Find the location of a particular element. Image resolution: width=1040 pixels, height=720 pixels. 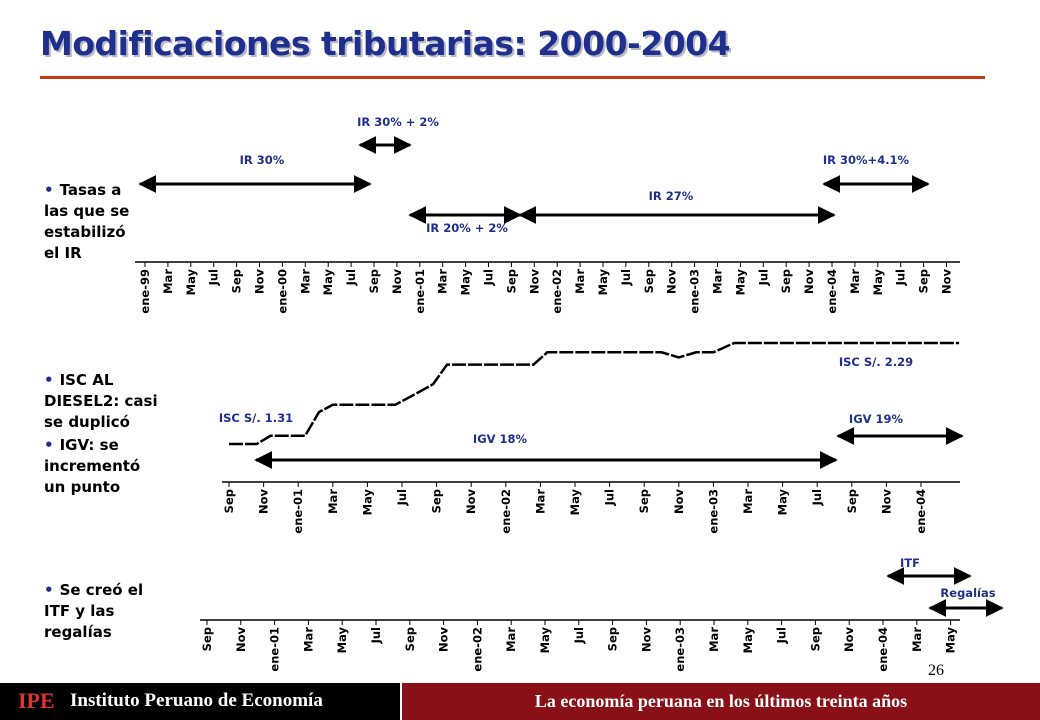

period-ir-30-label: IR 30% is located at coordinates (262, 160).